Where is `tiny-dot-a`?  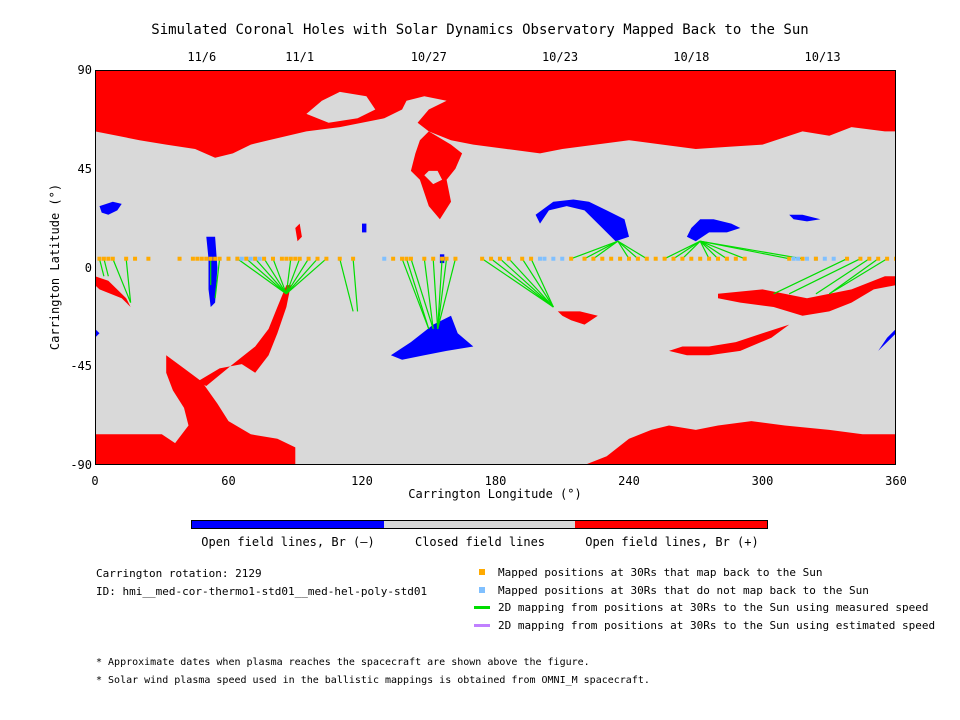
tiny-dot-a is located at coordinates (364, 228).